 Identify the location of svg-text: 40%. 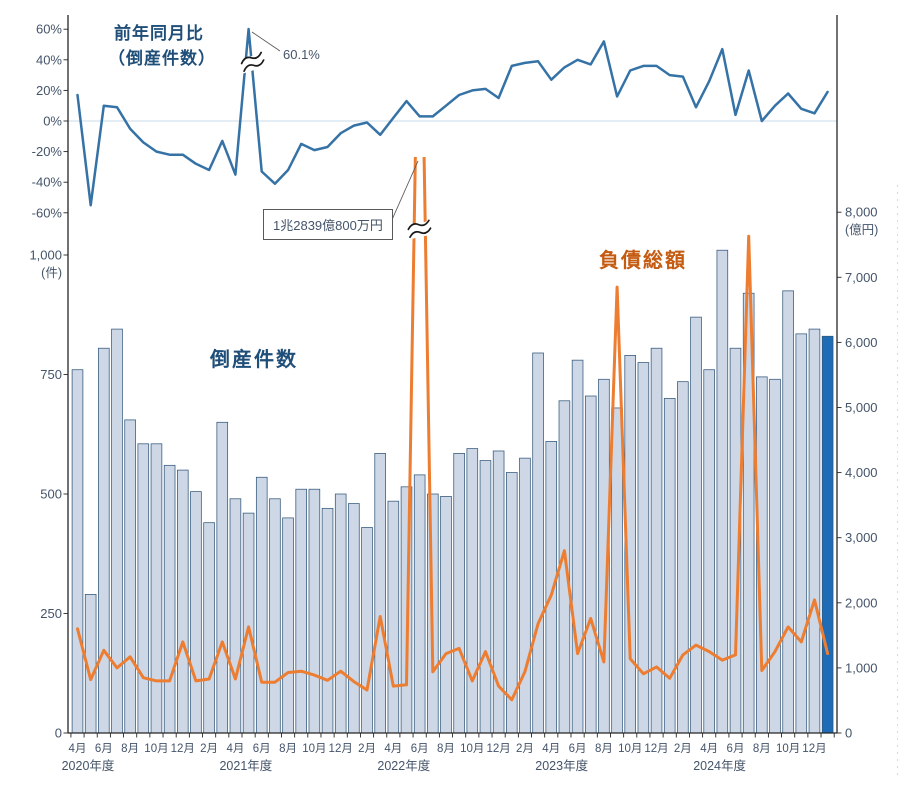
(49, 59).